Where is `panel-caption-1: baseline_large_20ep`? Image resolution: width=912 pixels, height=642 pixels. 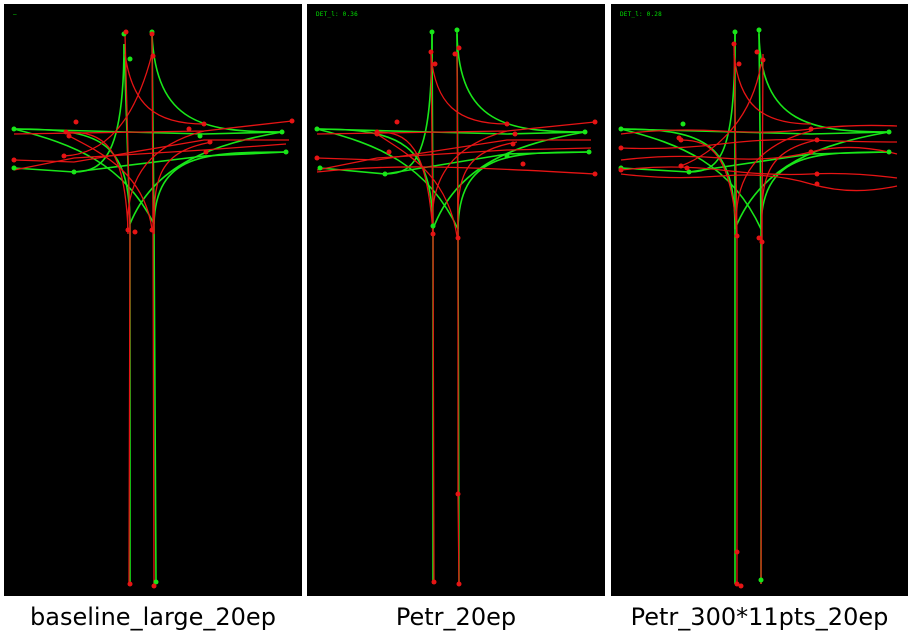 panel-caption-1: baseline_large_20ep is located at coordinates (153, 617).